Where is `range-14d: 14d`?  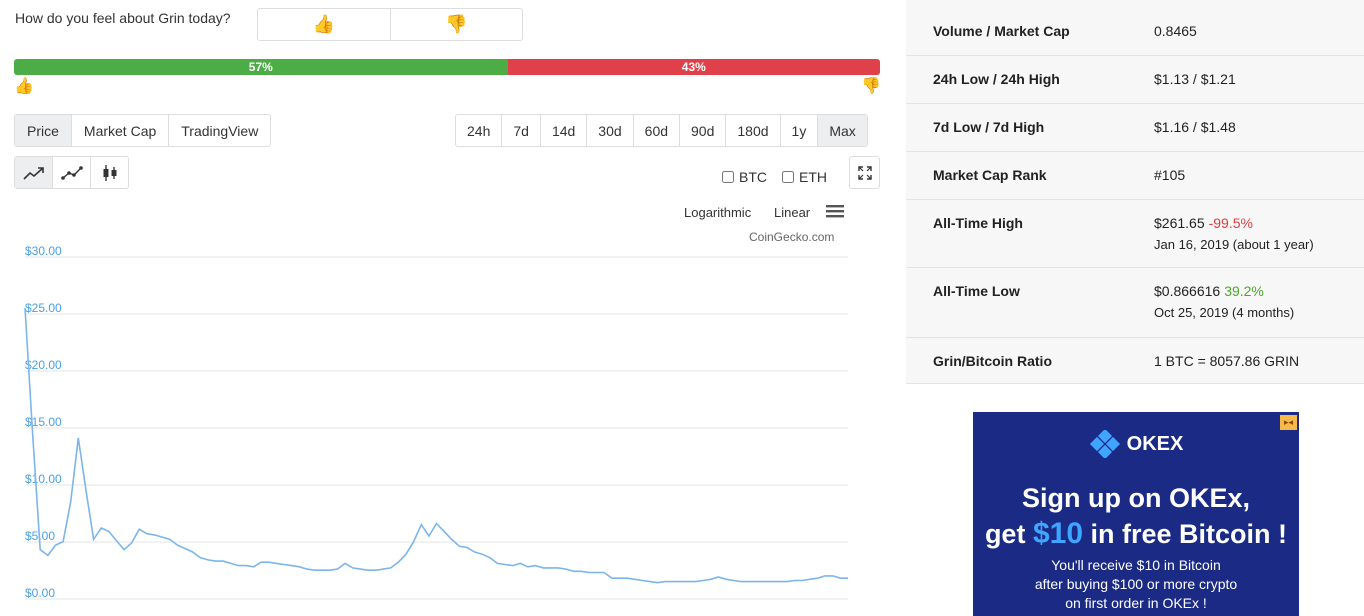
range-14d: 14d is located at coordinates (562, 130).